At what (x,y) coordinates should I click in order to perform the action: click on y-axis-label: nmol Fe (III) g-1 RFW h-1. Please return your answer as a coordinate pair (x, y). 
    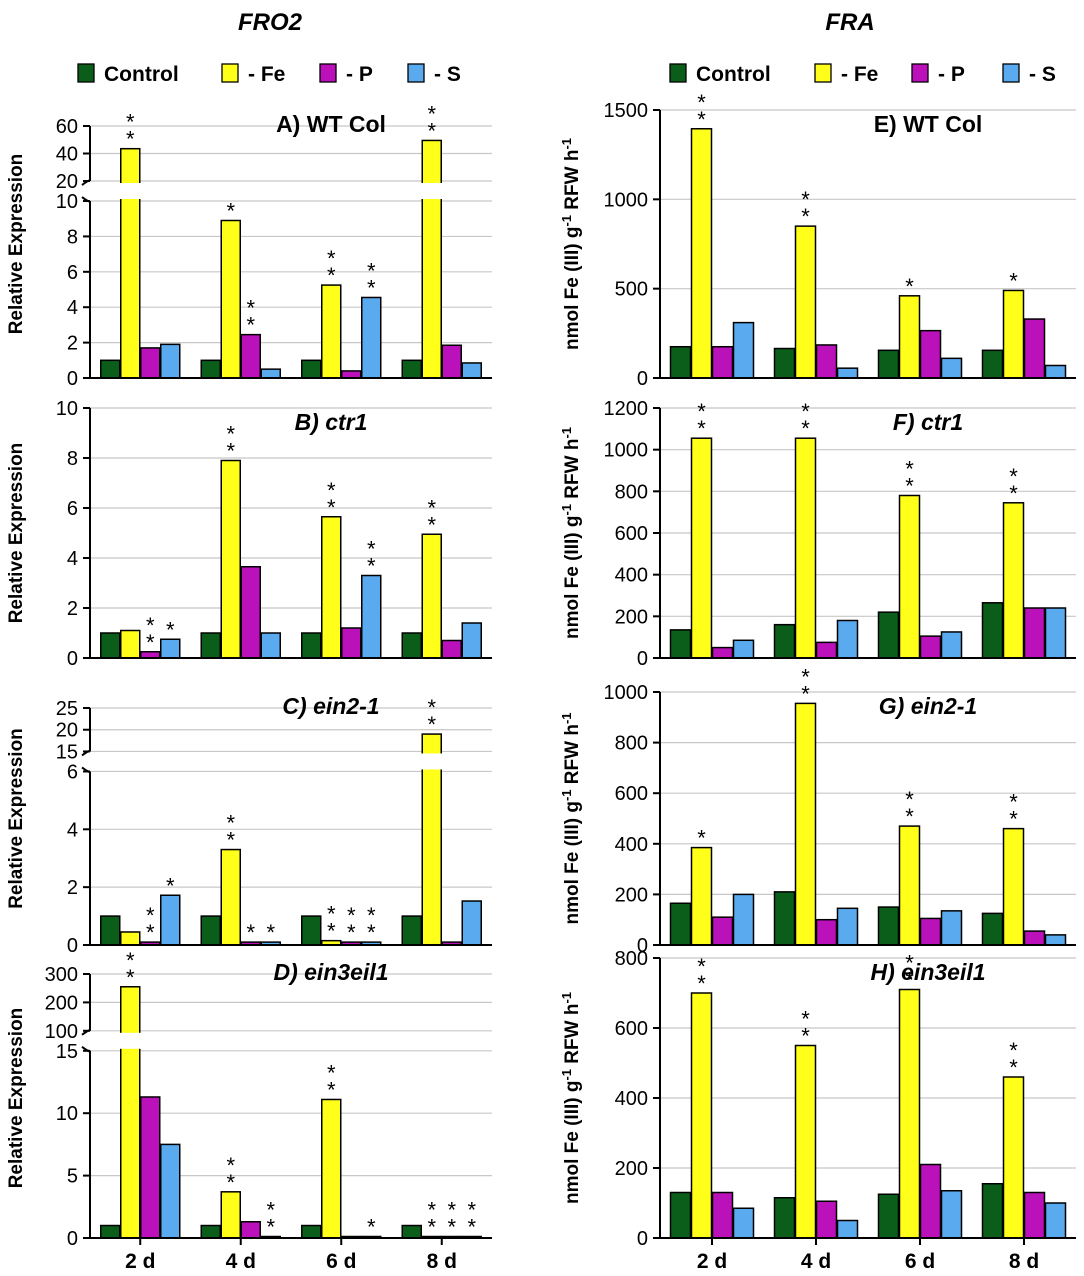
    Looking at the image, I should click on (571, 818).